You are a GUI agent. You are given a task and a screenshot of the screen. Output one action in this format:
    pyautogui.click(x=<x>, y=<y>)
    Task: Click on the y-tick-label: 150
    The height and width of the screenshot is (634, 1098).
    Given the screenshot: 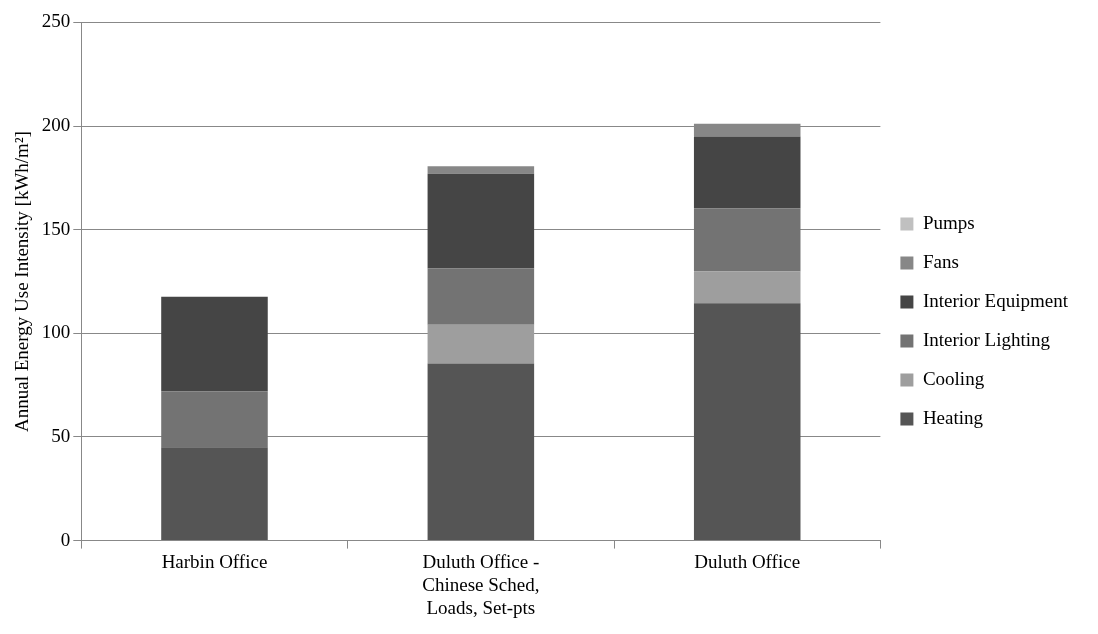 What is the action you would take?
    pyautogui.click(x=56, y=228)
    